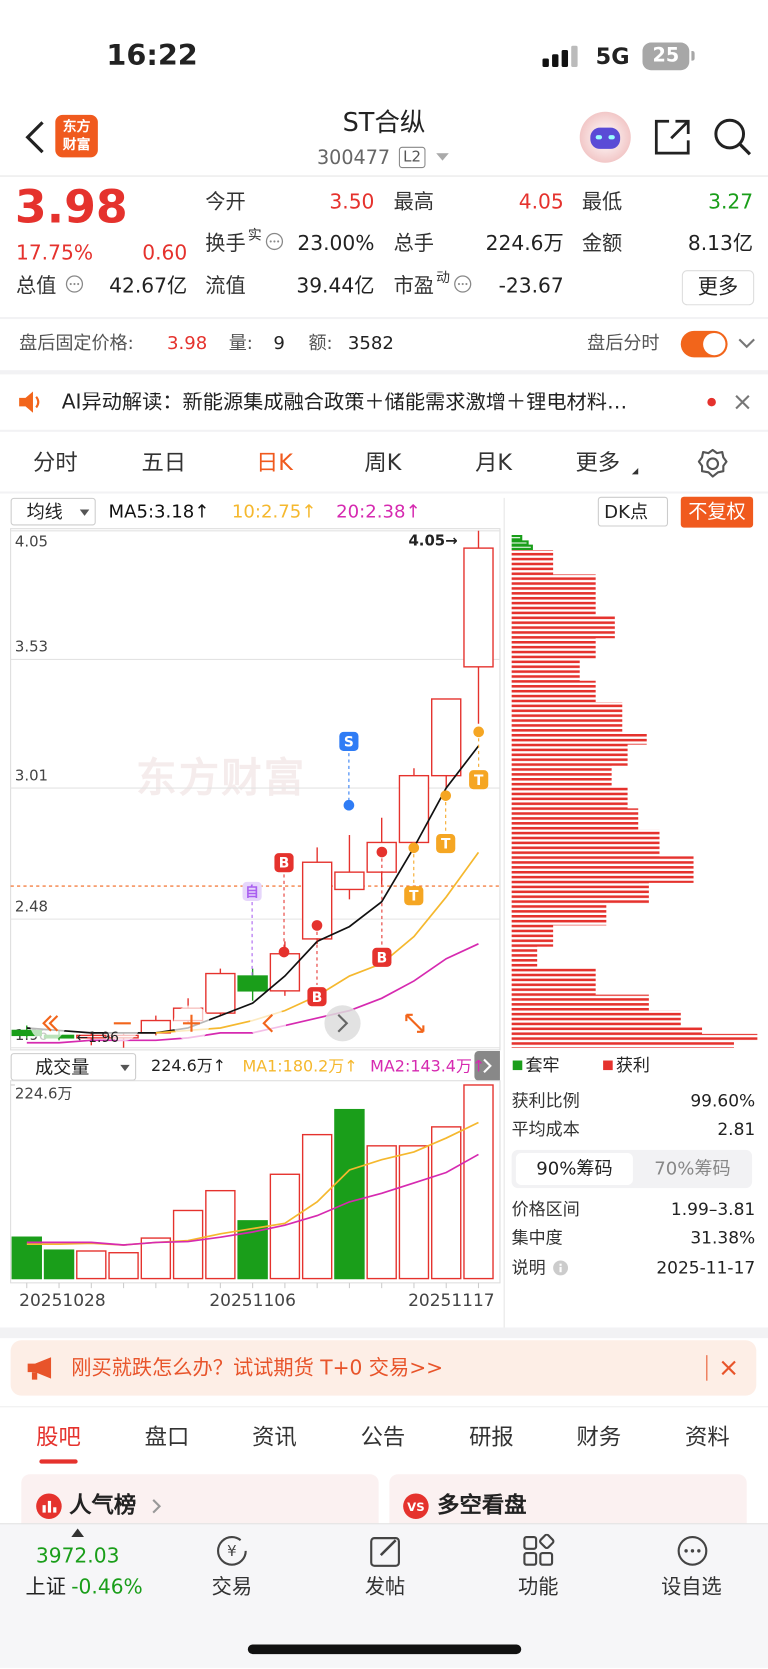  What do you see at coordinates (378, 512) in the screenshot?
I see `legend-entry: 20:2.38↑` at bounding box center [378, 512].